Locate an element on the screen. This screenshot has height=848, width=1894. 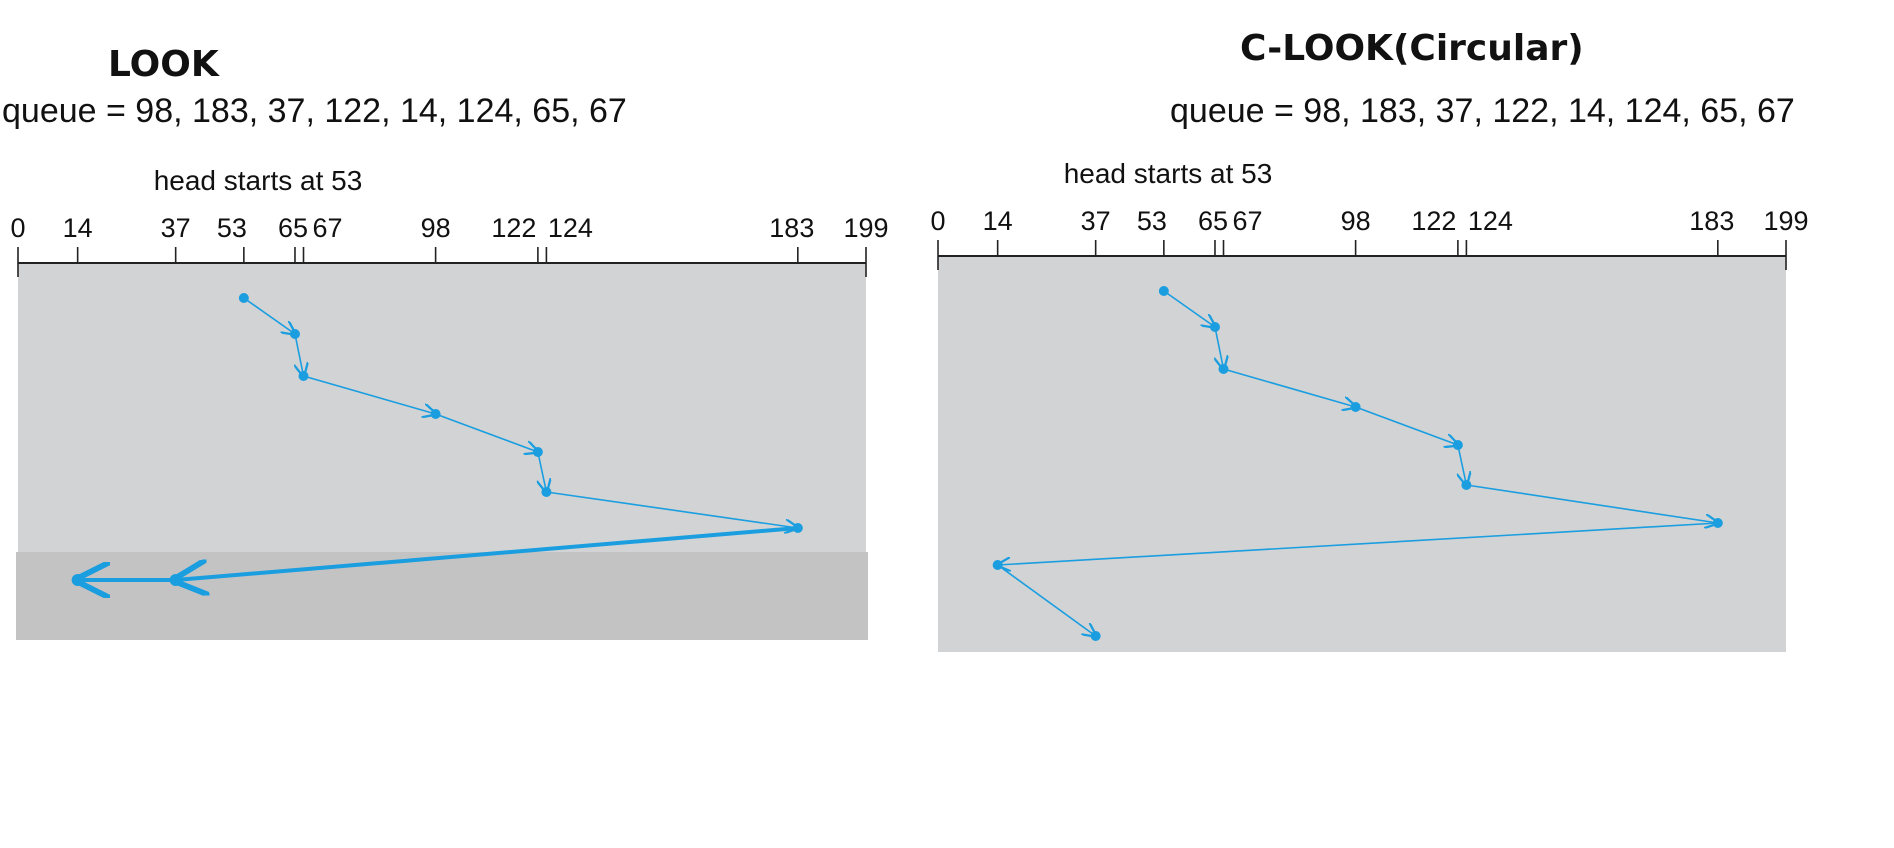
look-title: LOOK is located at coordinates (163, 64).